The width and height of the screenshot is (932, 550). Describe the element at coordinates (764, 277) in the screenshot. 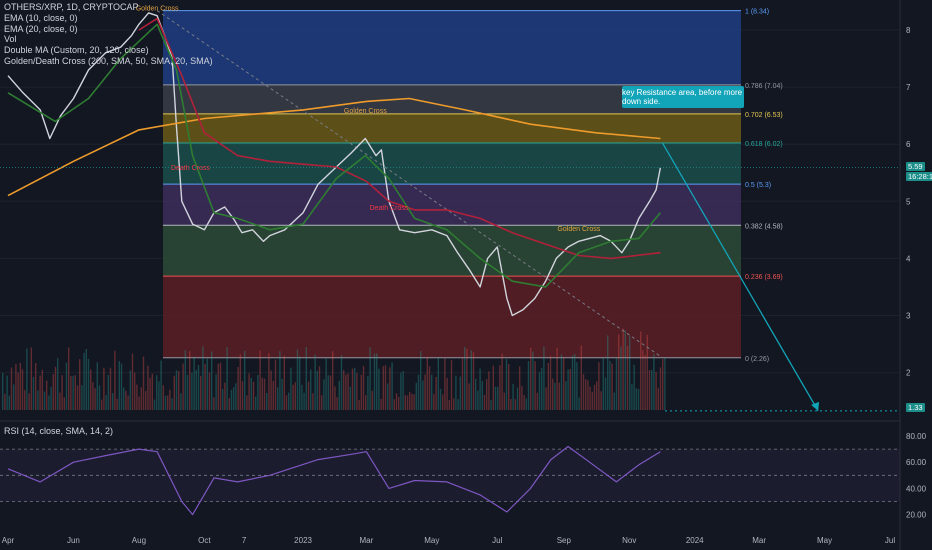

I see `fib-level-label: 0.236 (3.69)` at that location.